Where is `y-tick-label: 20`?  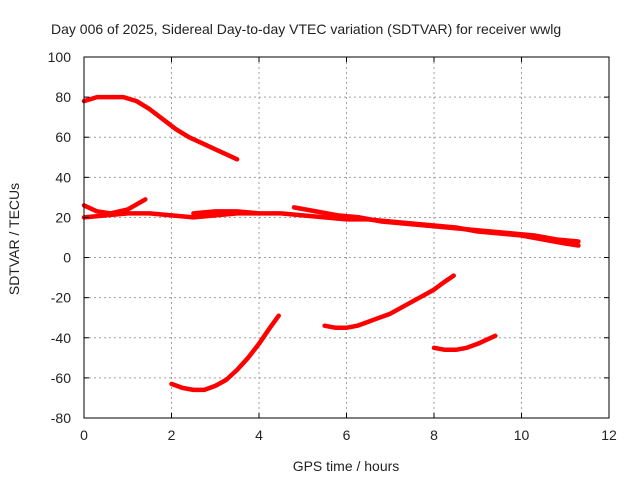 y-tick-label: 20 is located at coordinates (63, 217).